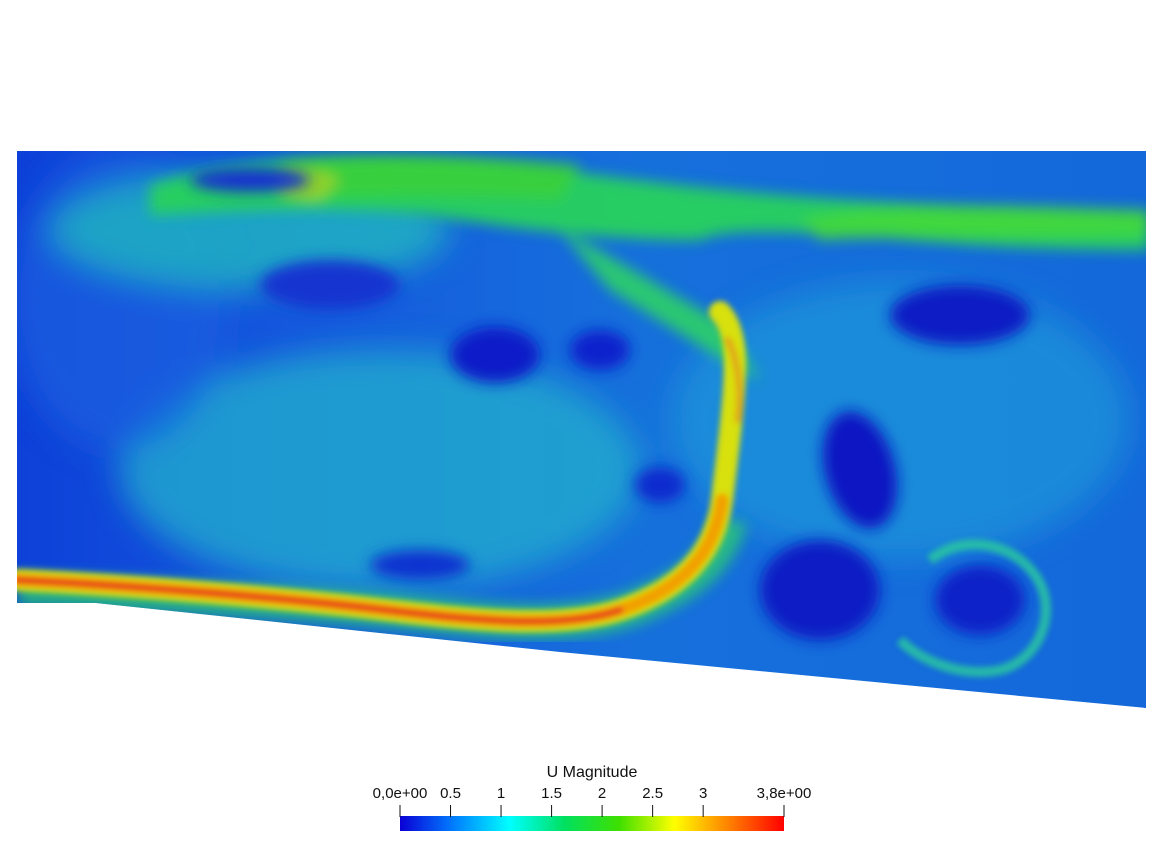 This screenshot has height=860, width=1164. What do you see at coordinates (703, 793) in the screenshot?
I see `colorbar-tick-label: 3` at bounding box center [703, 793].